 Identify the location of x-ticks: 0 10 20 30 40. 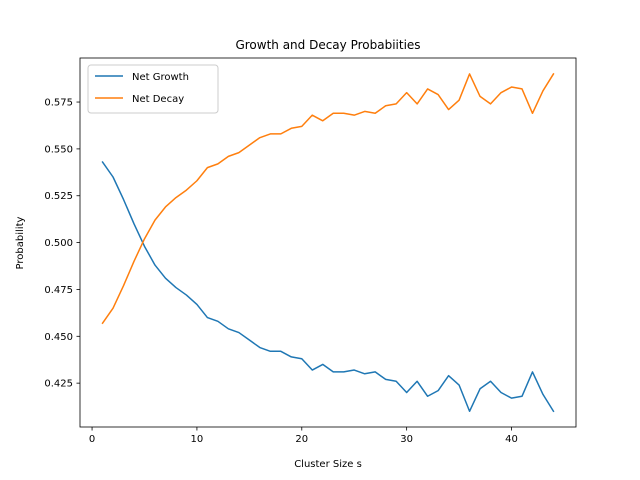
(303, 436).